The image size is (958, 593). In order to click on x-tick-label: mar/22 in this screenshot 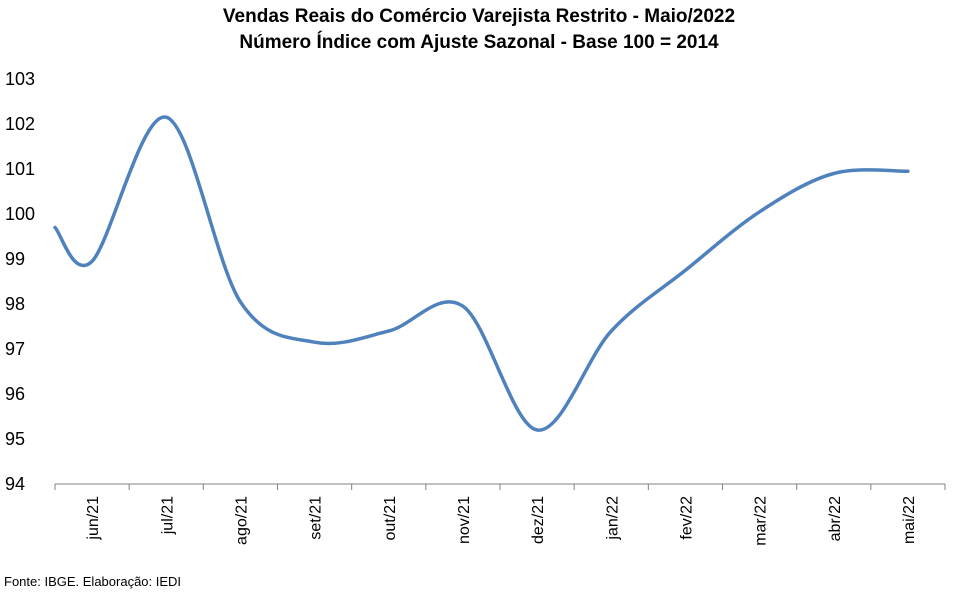, I will do `click(761, 521)`.